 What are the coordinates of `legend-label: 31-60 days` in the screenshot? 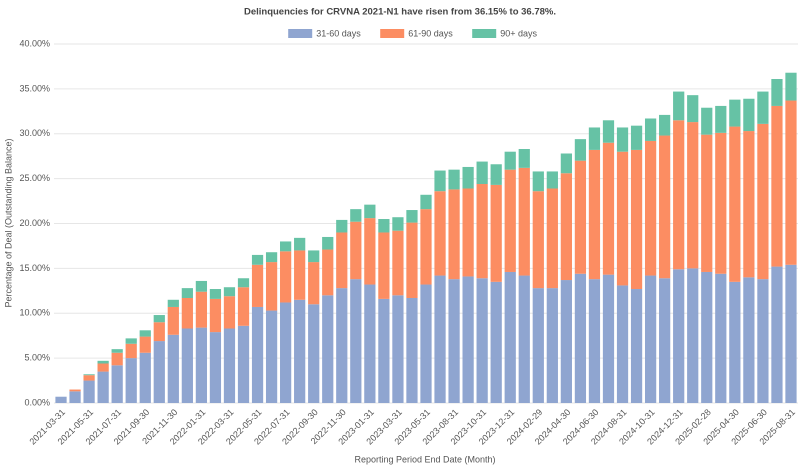 It's located at (338, 33).